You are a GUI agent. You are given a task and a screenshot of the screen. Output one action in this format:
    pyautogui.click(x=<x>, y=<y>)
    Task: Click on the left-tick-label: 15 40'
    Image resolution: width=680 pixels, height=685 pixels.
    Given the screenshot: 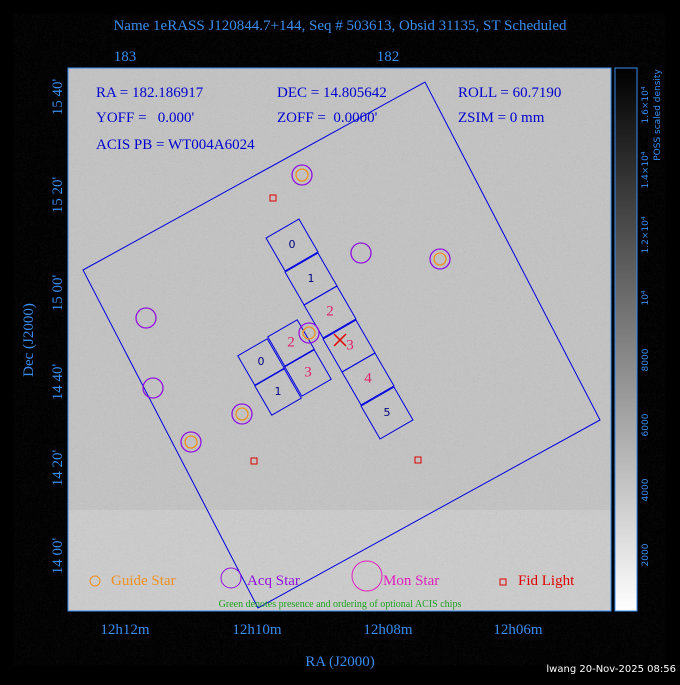 What is the action you would take?
    pyautogui.click(x=58, y=96)
    